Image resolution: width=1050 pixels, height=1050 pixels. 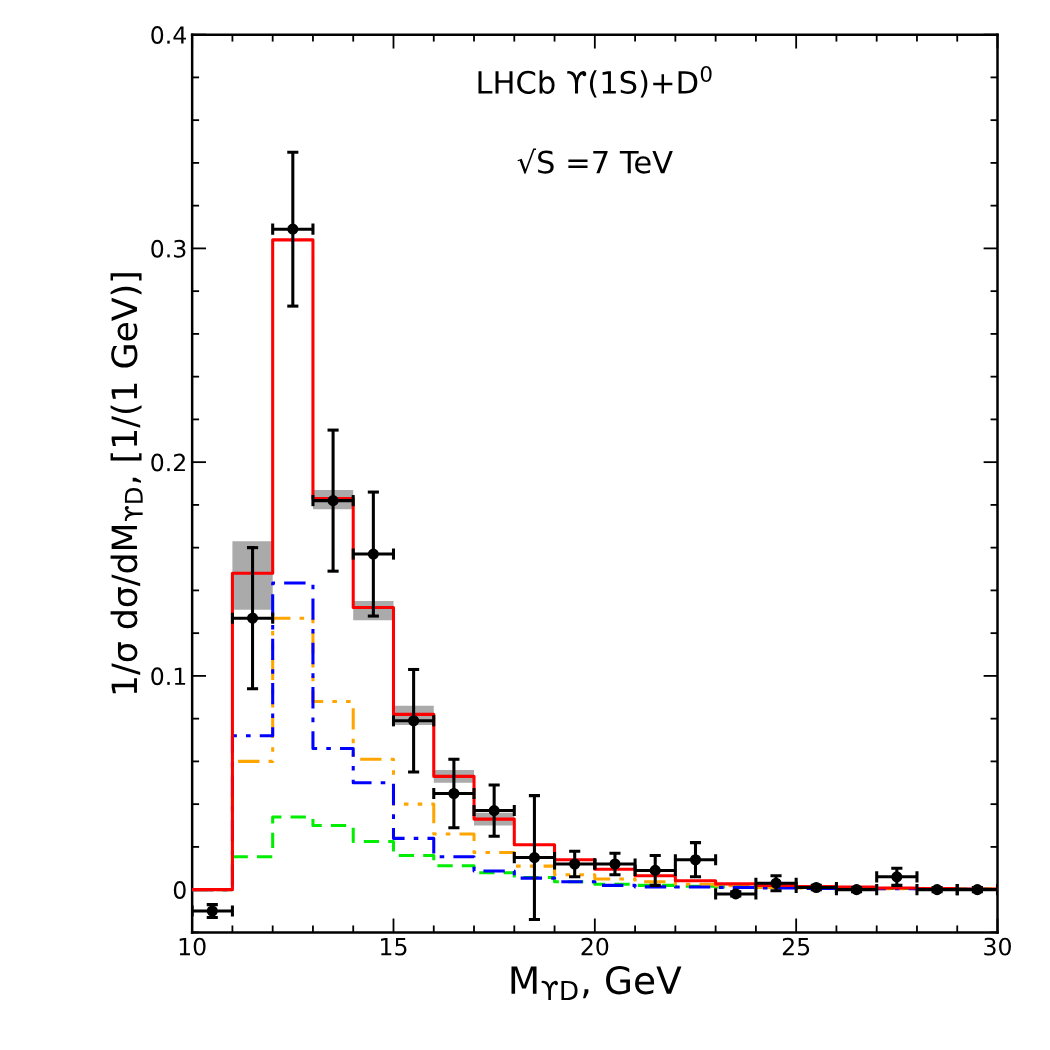 I want to click on y-tick-label: 0.3, so click(x=168, y=248).